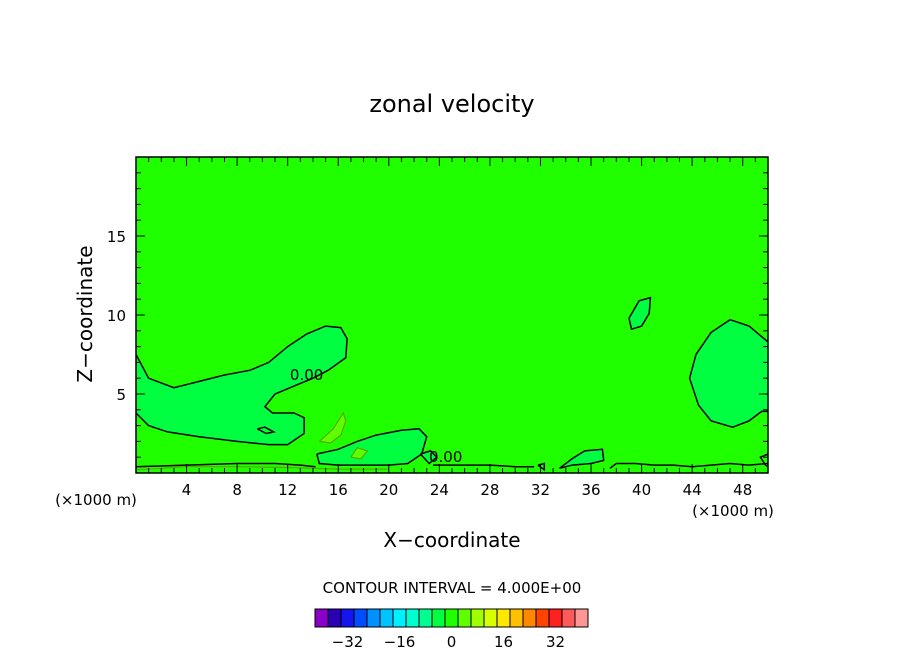 Image resolution: width=904 pixels, height=654 pixels. Describe the element at coordinates (400, 642) in the screenshot. I see `colorbar-tick-label: −16` at that location.